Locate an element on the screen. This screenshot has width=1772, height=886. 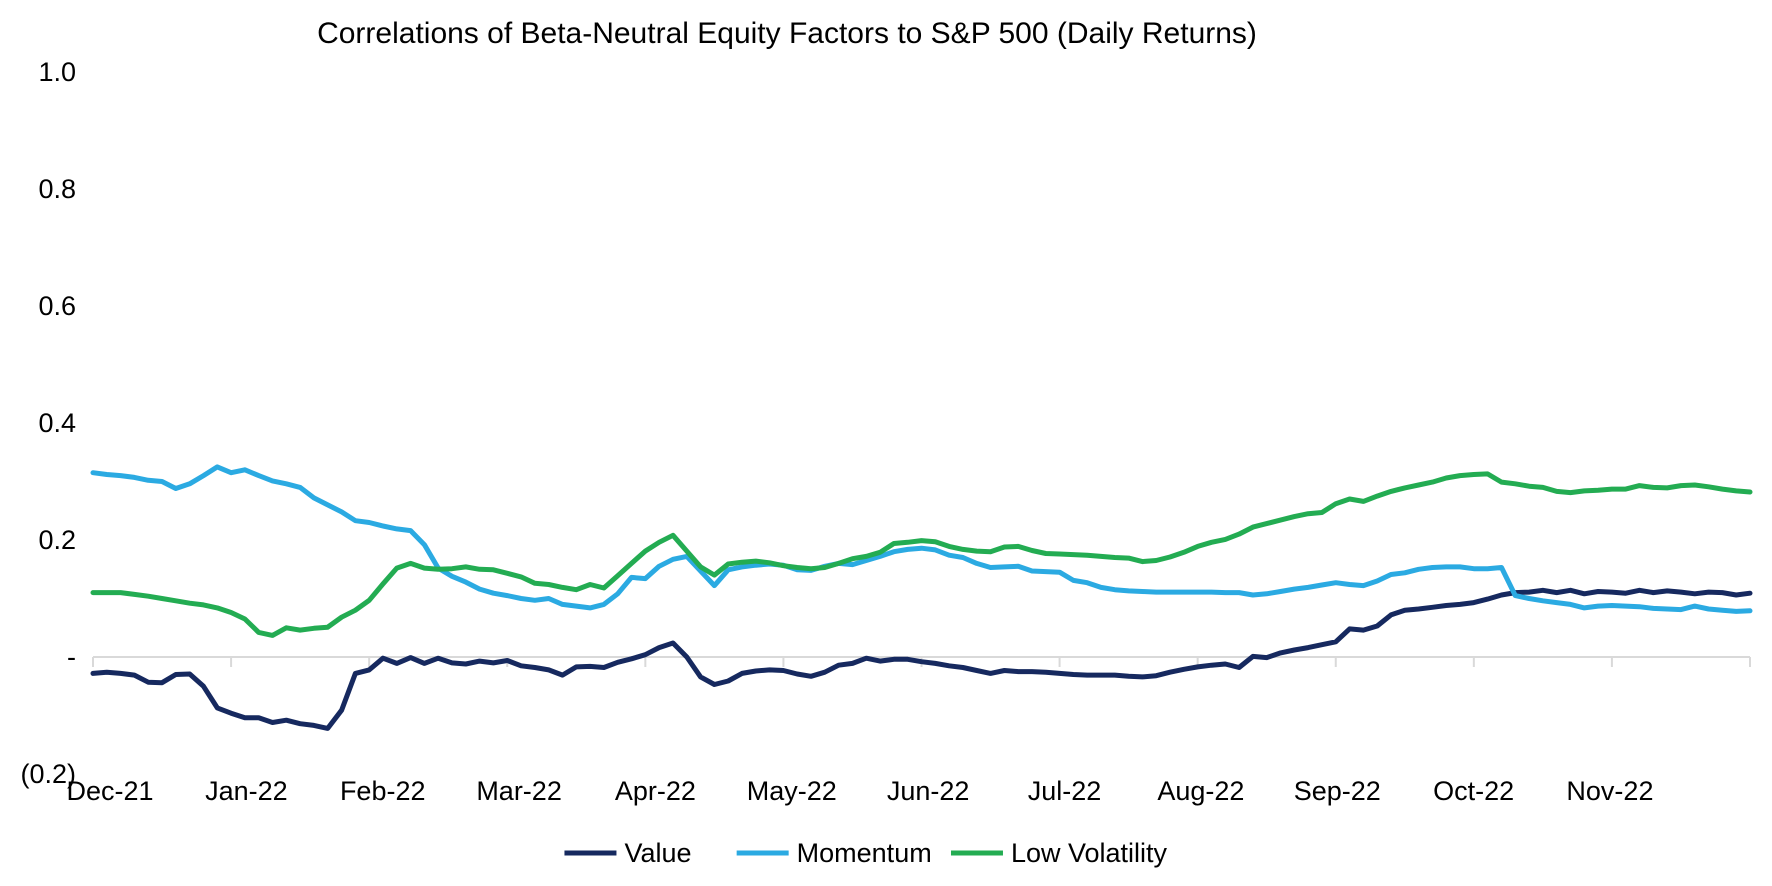
x-axis-label: Jun-22 is located at coordinates (928, 791).